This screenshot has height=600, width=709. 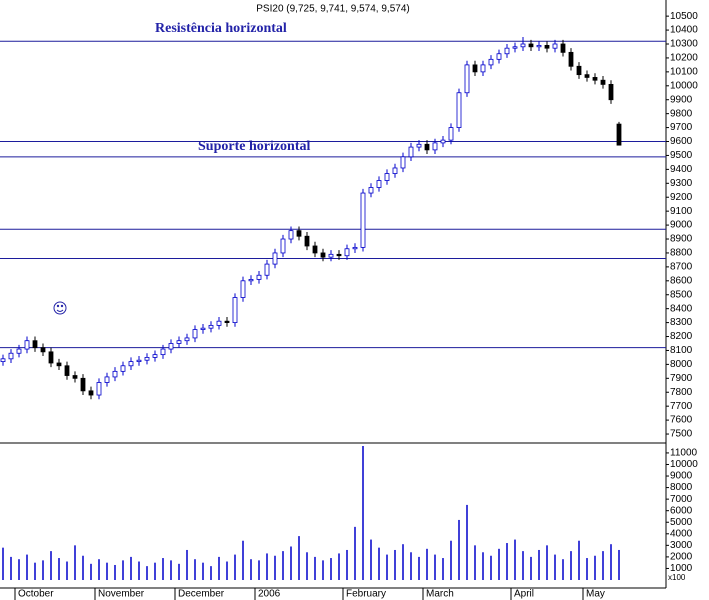 I want to click on y-tick-label: 5000, so click(x=681, y=522).